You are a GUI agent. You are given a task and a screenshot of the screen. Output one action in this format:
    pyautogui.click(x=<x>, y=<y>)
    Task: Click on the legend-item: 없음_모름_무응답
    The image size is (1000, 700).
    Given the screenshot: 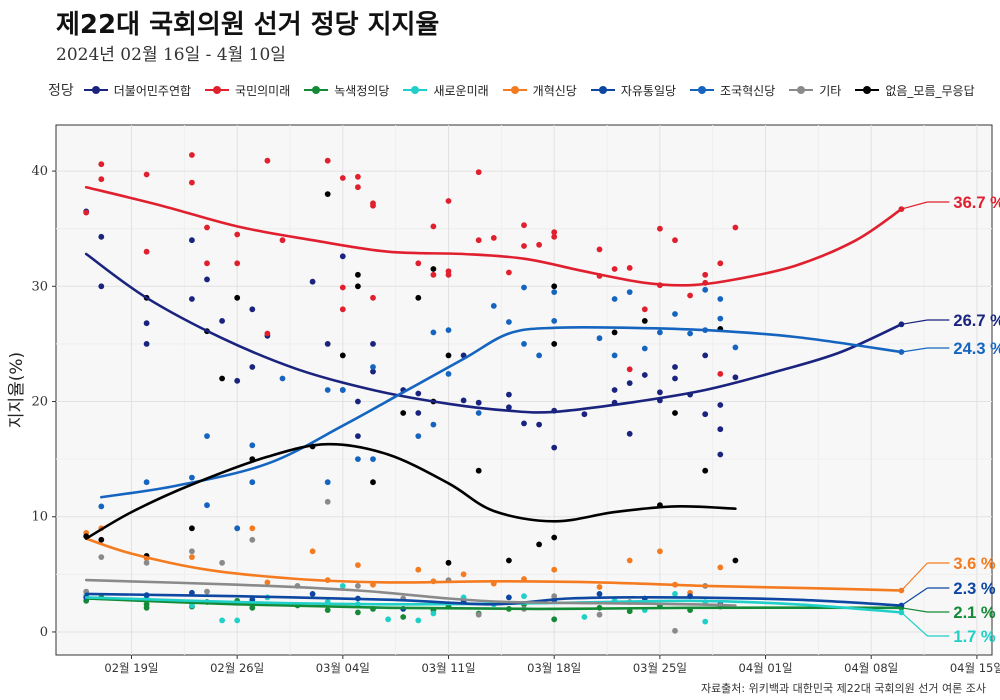 What is the action you would take?
    pyautogui.click(x=915, y=90)
    